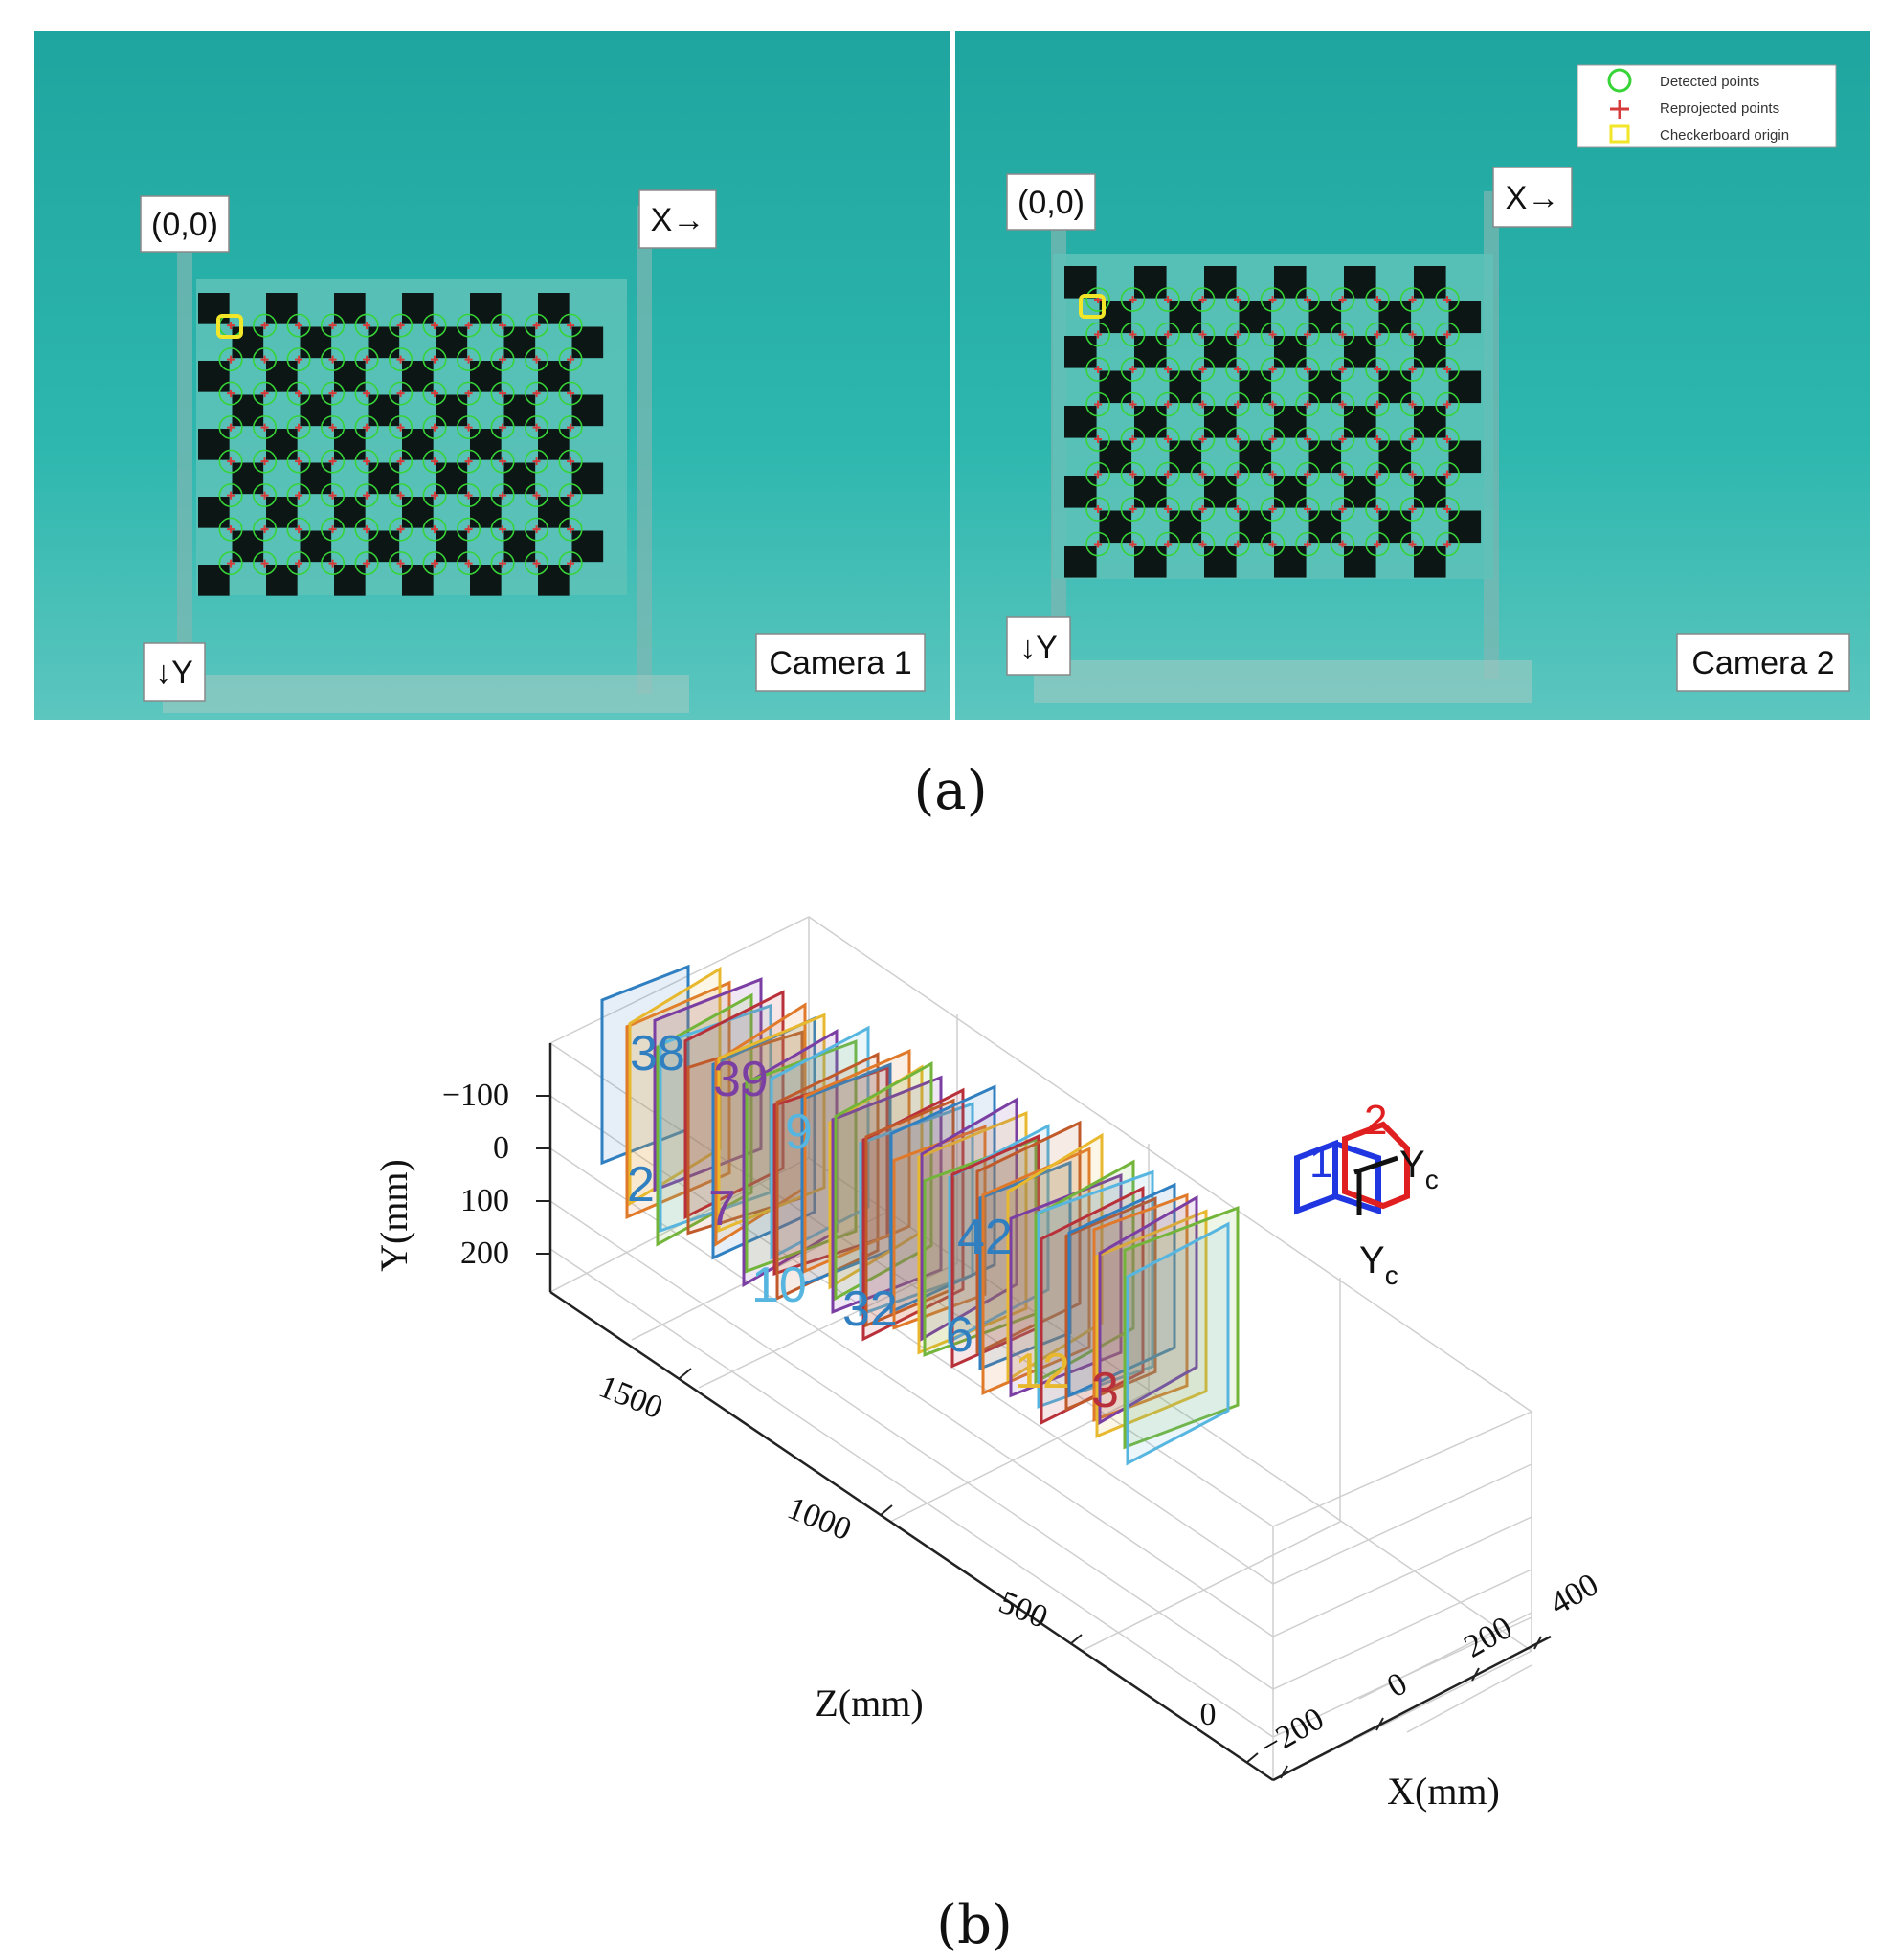  I want to click on reprojected-points-icon, so click(1620, 110).